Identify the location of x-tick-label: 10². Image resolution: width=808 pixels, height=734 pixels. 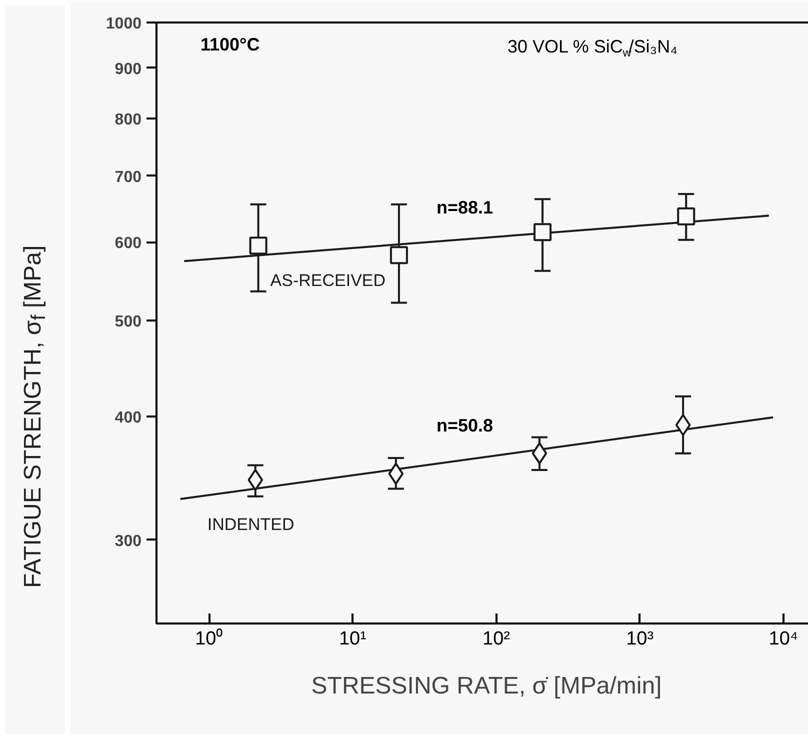
(496, 639).